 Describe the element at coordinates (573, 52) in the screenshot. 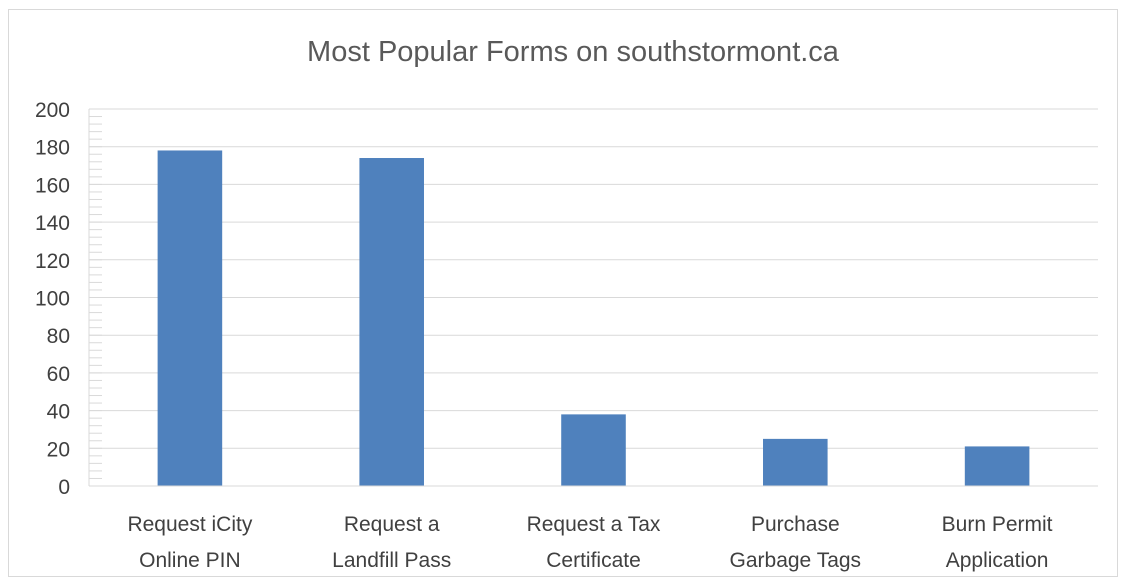

I see `chart-title: Most Popular Forms on southstormont.ca` at that location.